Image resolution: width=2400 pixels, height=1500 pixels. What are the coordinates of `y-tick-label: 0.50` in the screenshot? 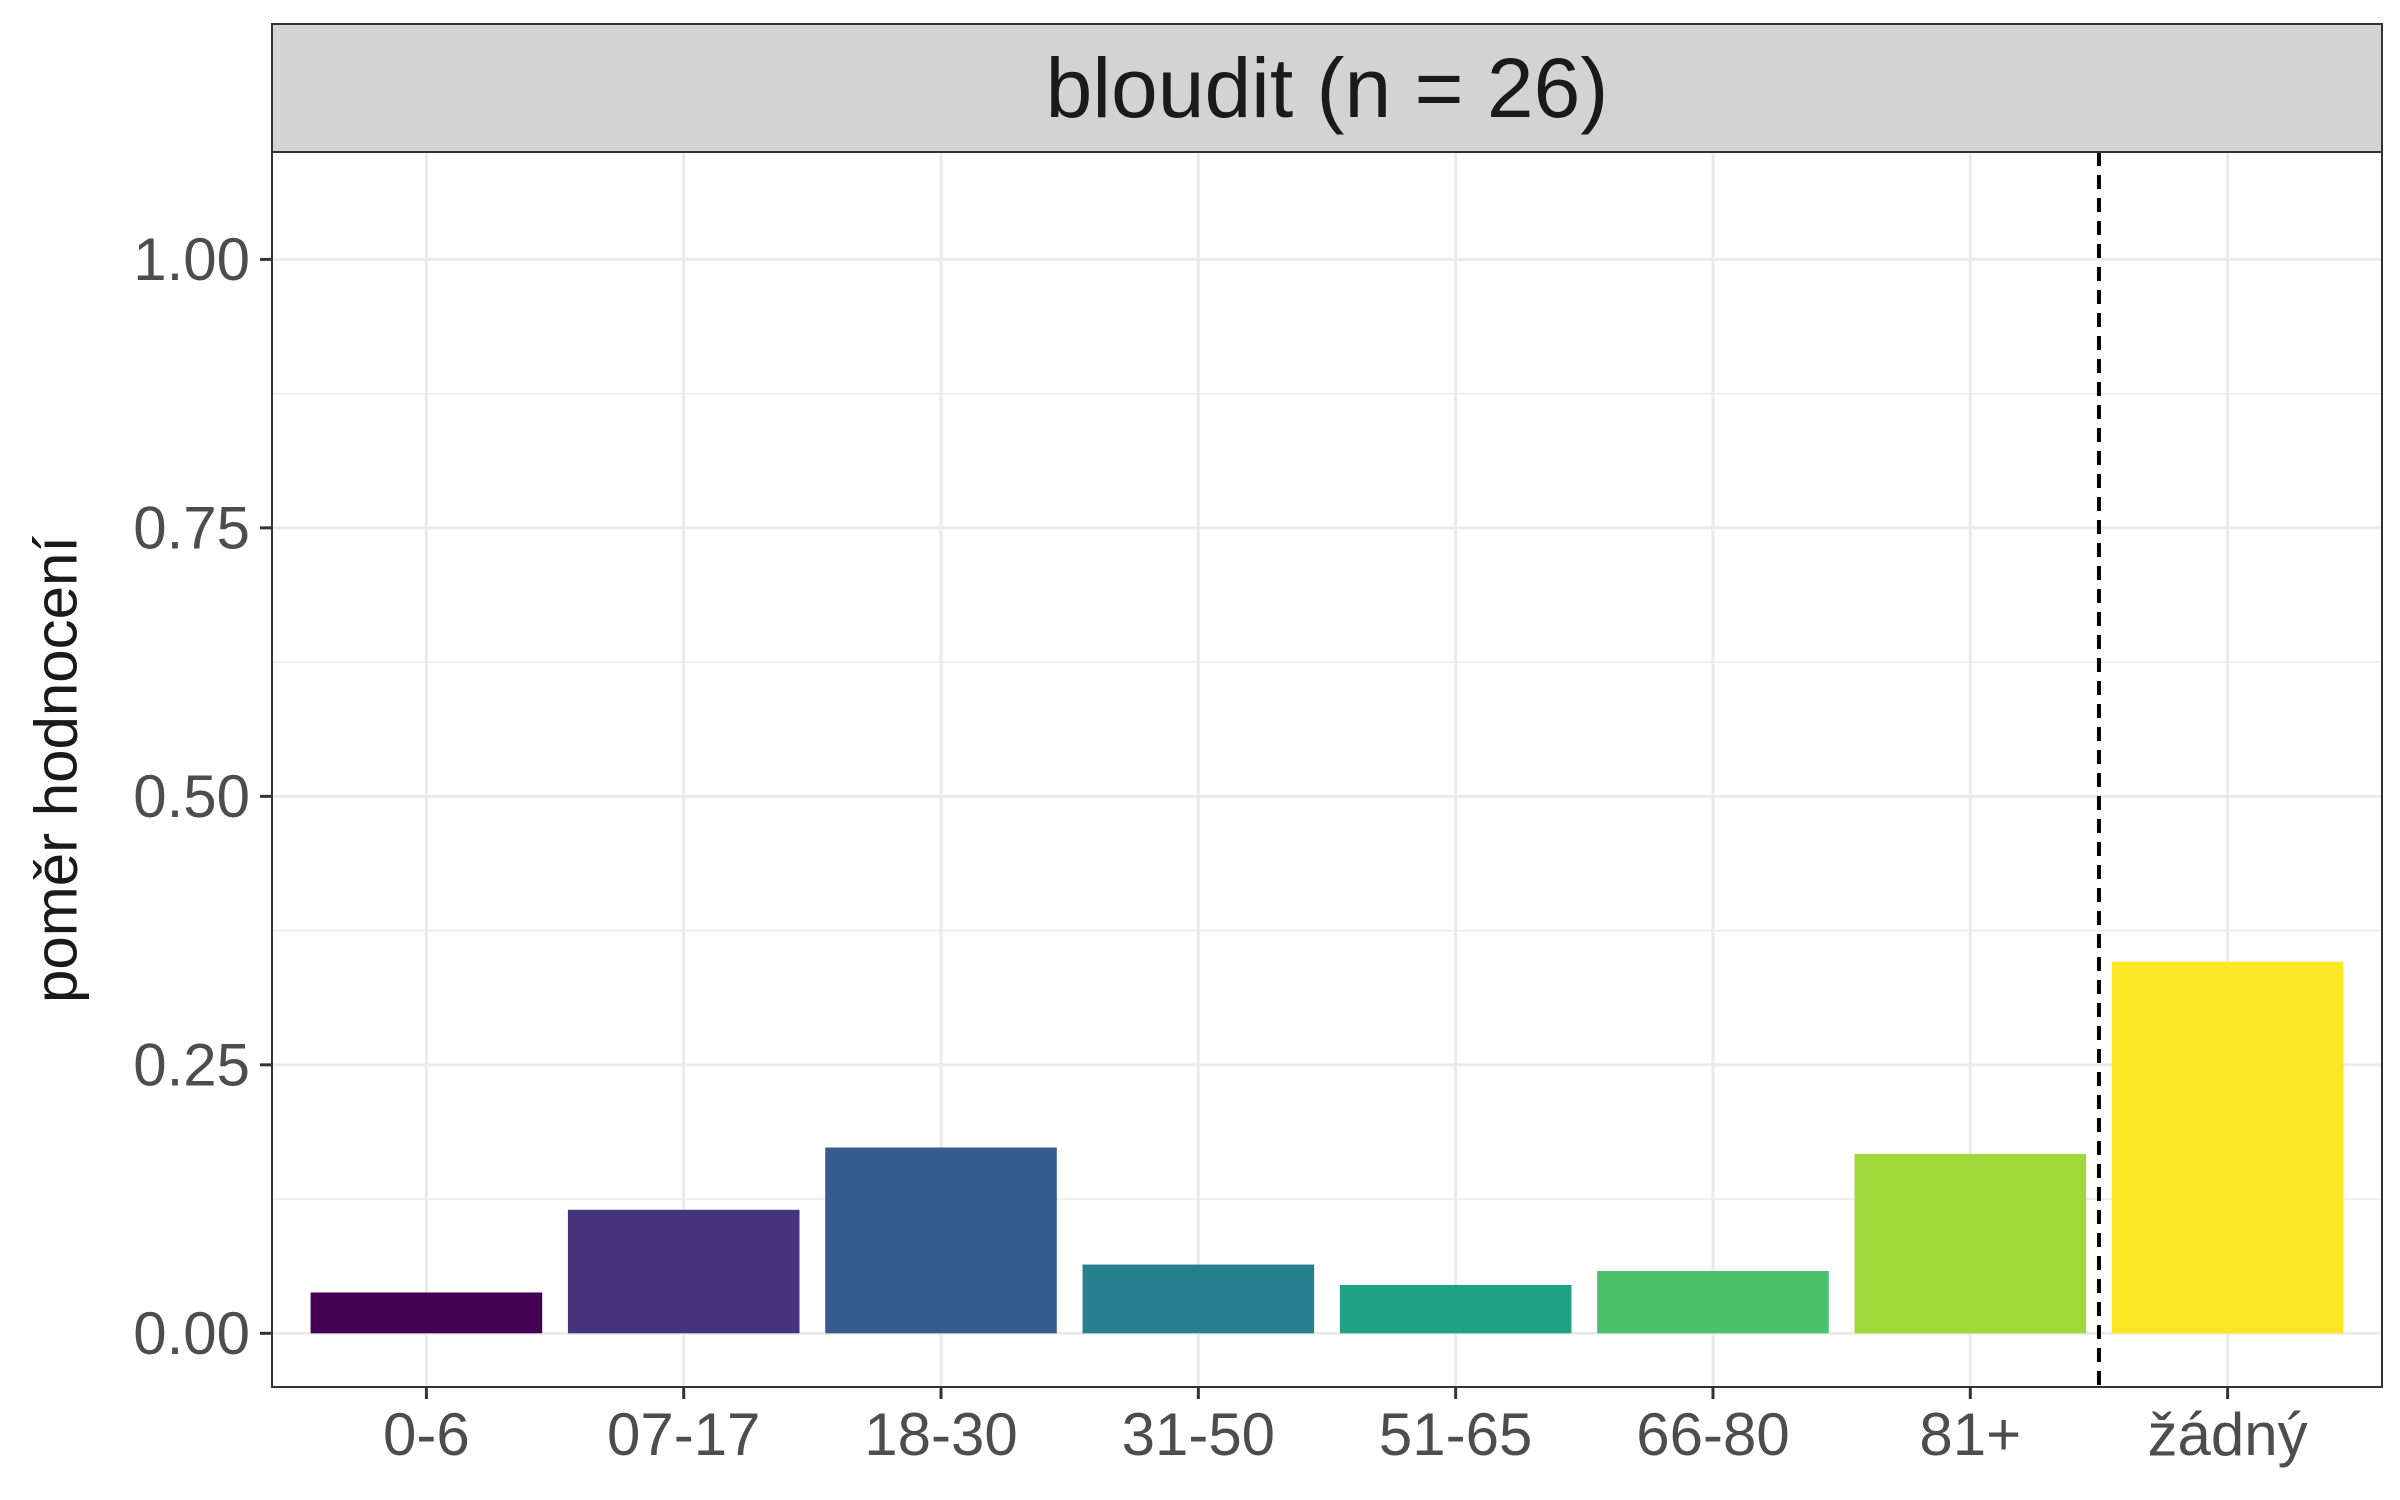 It's located at (191, 796).